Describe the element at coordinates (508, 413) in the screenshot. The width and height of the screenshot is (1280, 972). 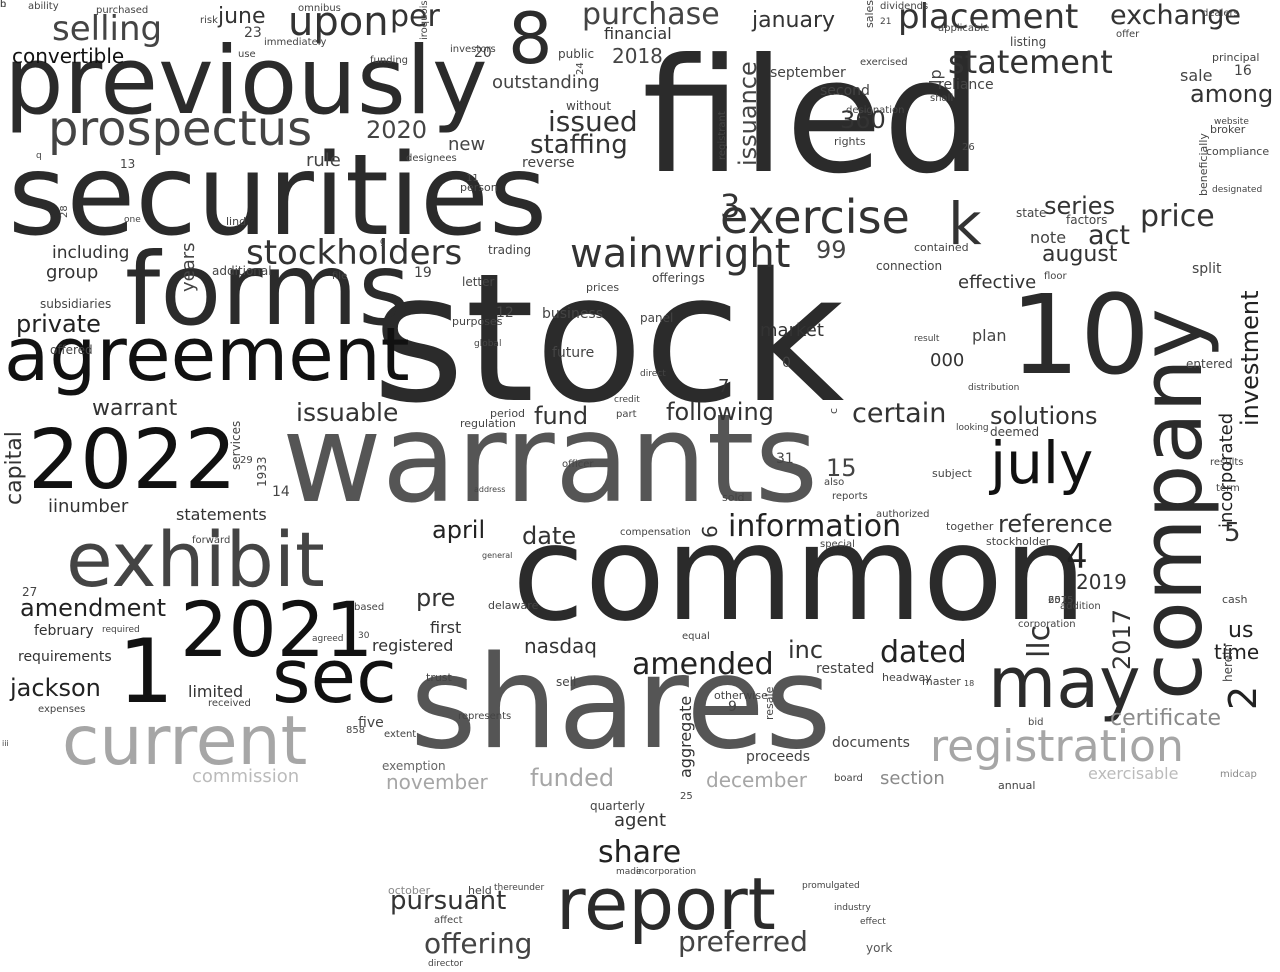
I see `cloud-word-period-155: period` at that location.